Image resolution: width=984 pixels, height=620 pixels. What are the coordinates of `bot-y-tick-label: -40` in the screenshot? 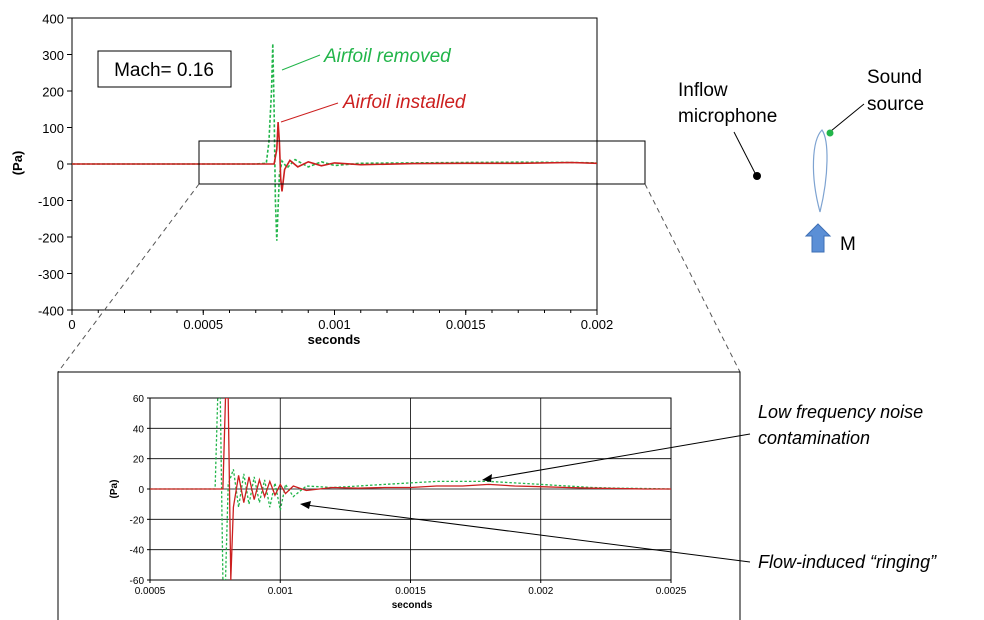 It's located at (137, 551).